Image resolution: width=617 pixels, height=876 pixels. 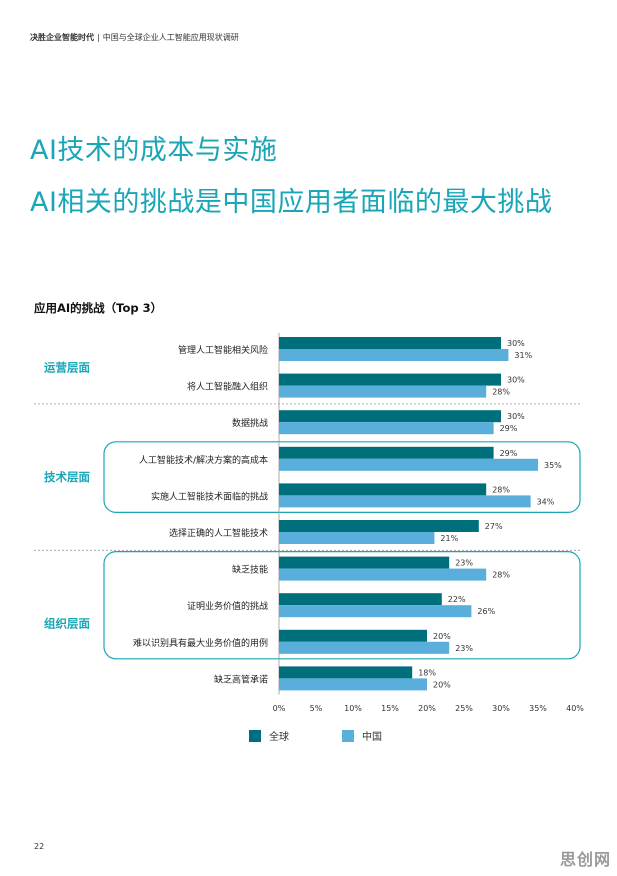 I want to click on x-tick-label: 5%, so click(x=316, y=708).